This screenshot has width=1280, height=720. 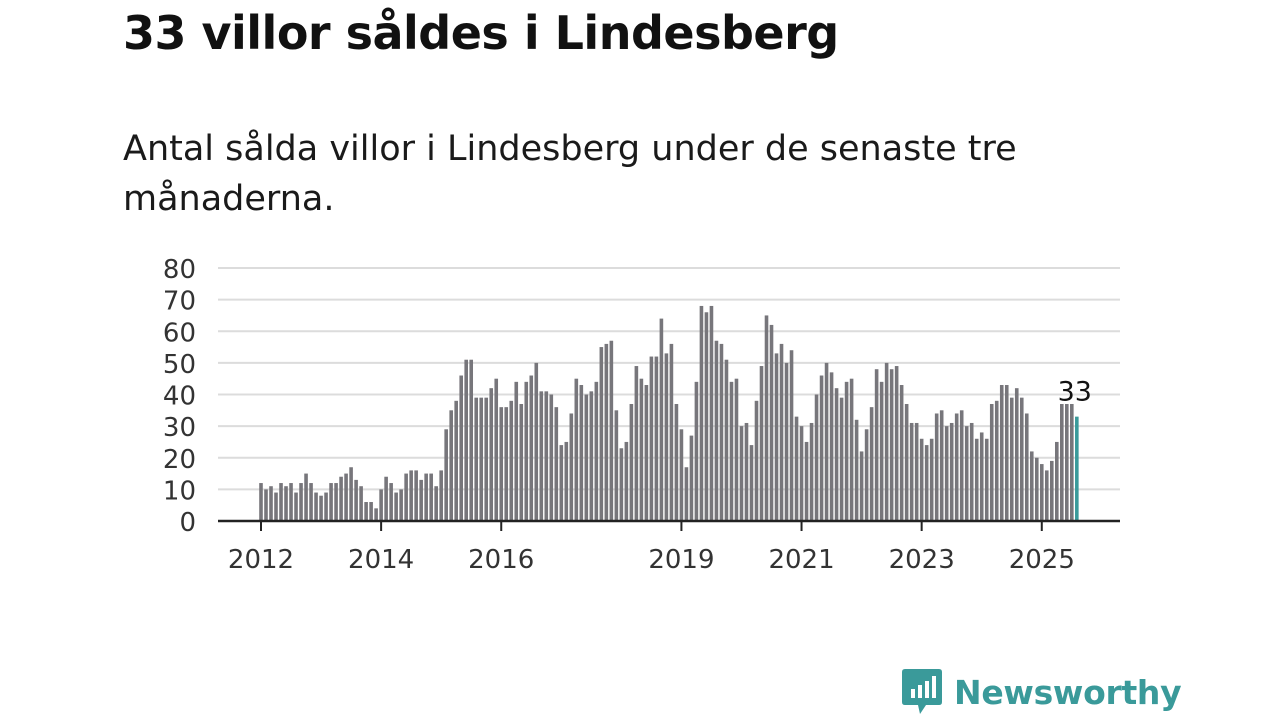 I want to click on x-tick-label: 2016, so click(x=501, y=560).